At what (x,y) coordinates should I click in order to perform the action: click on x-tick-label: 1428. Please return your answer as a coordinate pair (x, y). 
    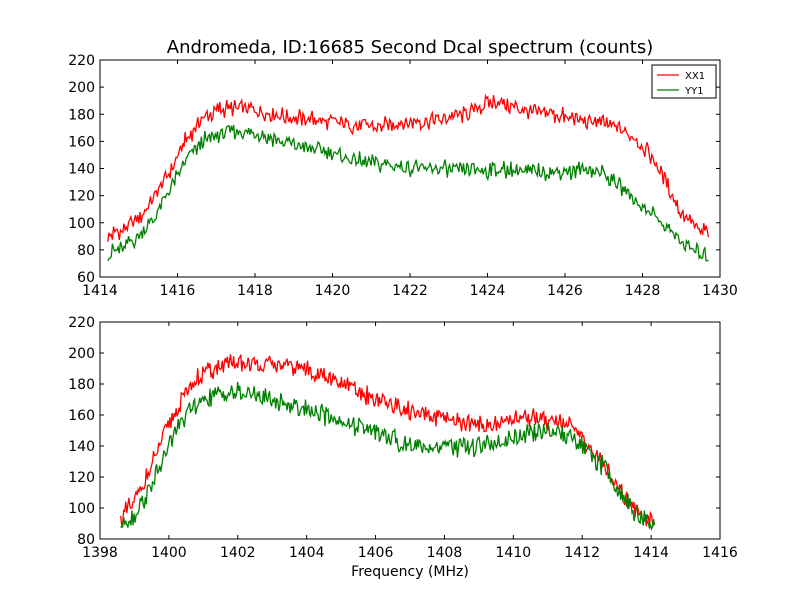
    Looking at the image, I should click on (643, 291).